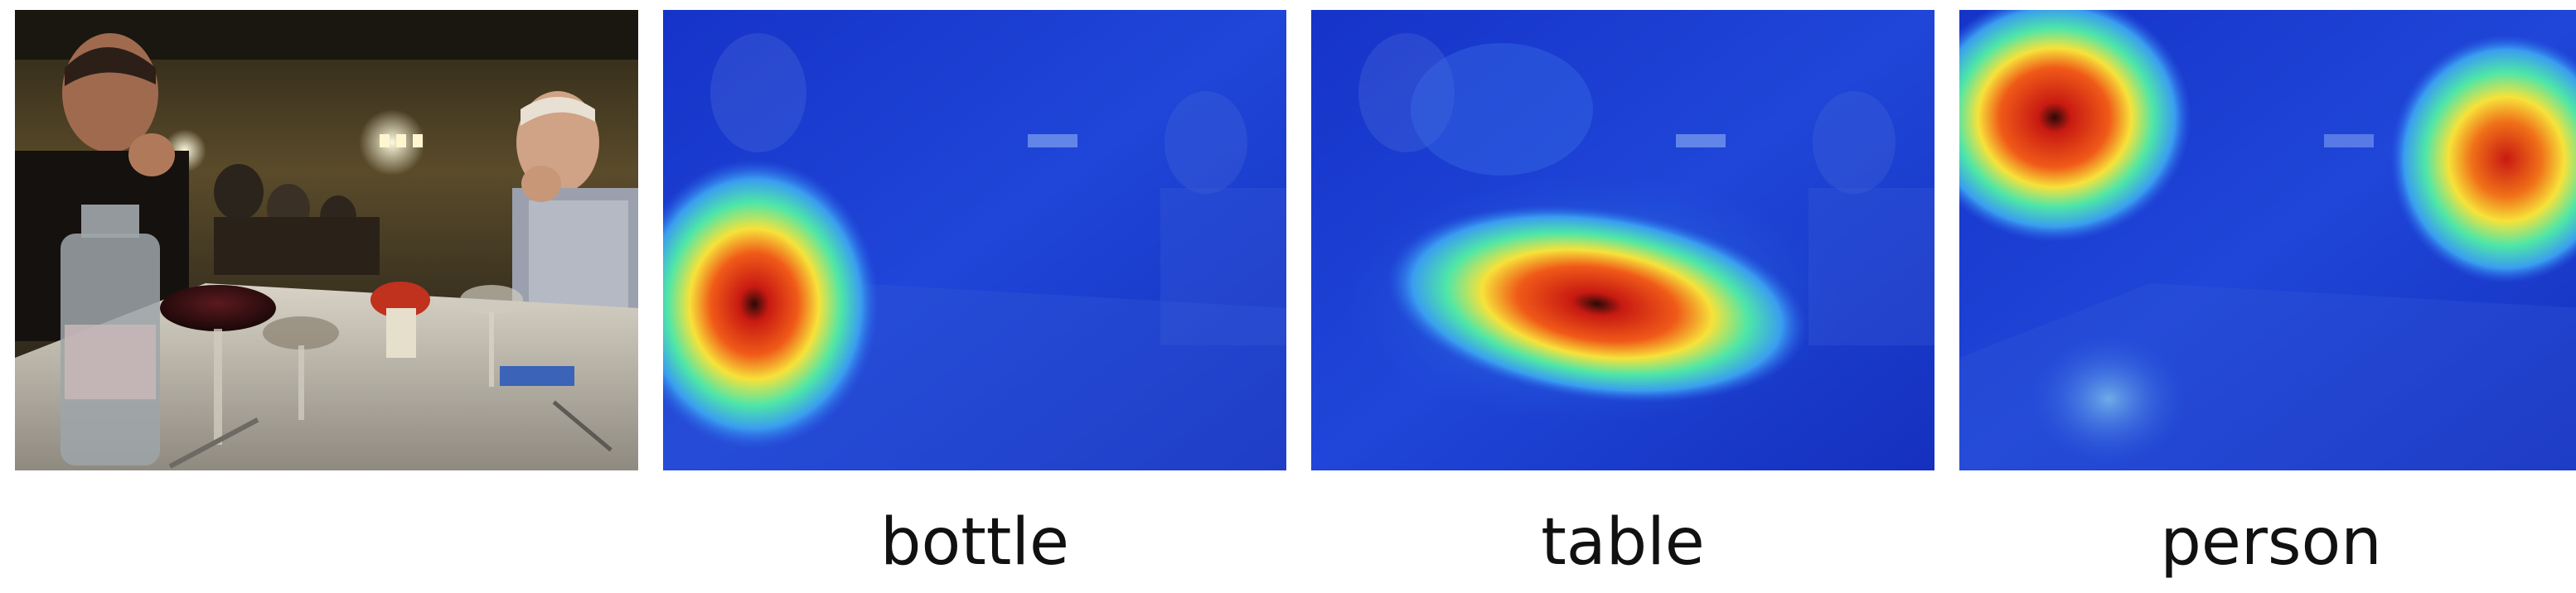  Describe the element at coordinates (974, 542) in the screenshot. I see `caption-bottle: bottle` at that location.